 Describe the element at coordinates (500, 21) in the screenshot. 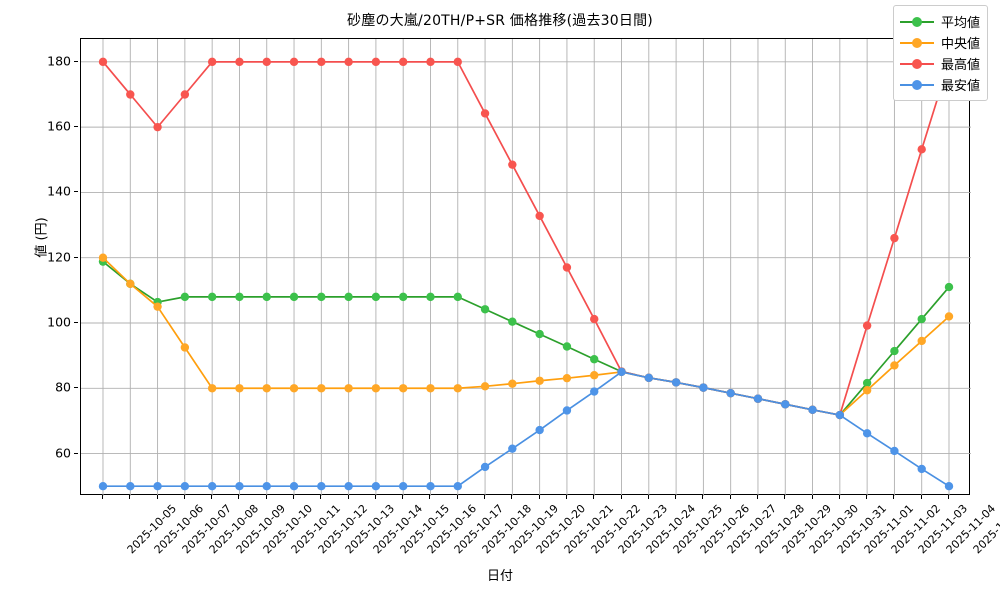

I see `chart-title: 砂塵の大嵐/20TH/P+SR 価格推移(過去30日間)` at that location.